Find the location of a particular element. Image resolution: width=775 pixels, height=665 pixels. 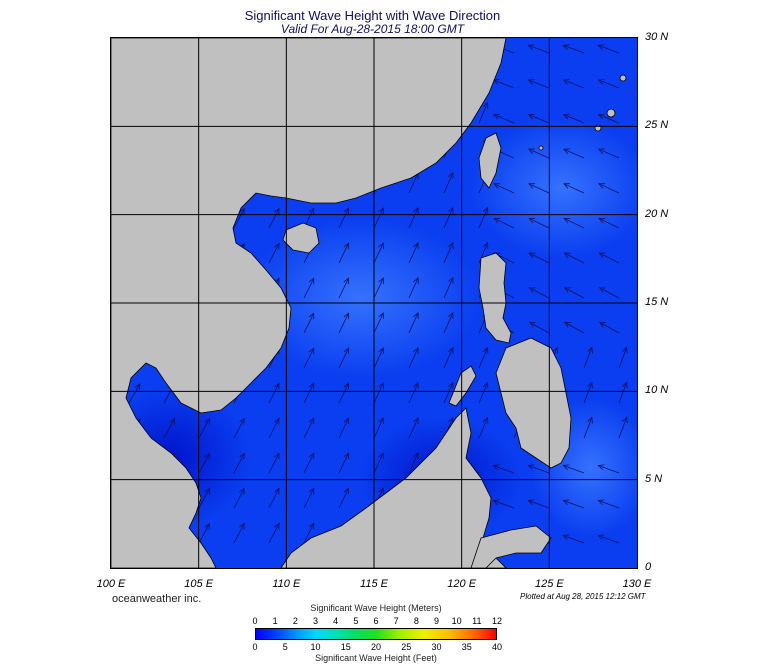

colorbar-tick-feet: 0 is located at coordinates (255, 647).